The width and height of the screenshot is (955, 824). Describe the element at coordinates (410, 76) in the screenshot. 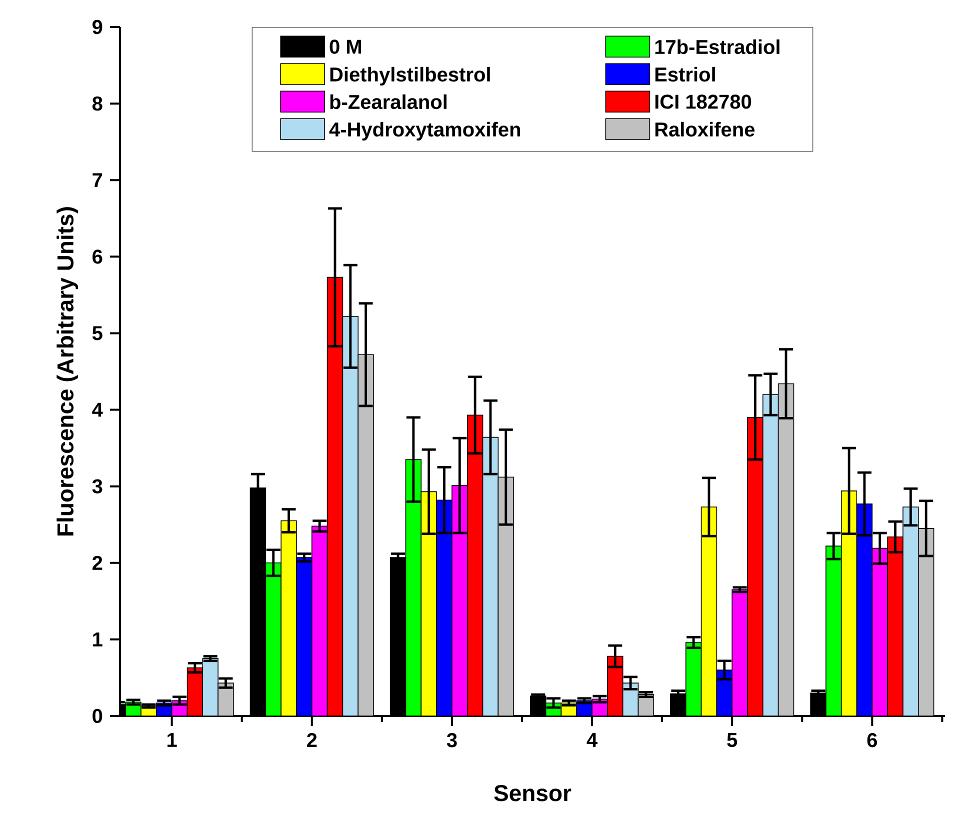

I see `legend-label: Diethylstilbestrol` at that location.